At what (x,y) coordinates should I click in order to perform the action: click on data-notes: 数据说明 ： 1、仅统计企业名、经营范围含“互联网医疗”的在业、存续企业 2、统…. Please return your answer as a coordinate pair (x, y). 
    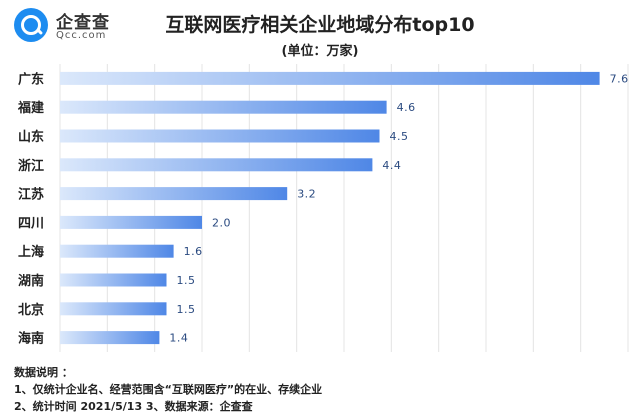
    Looking at the image, I should click on (168, 389).